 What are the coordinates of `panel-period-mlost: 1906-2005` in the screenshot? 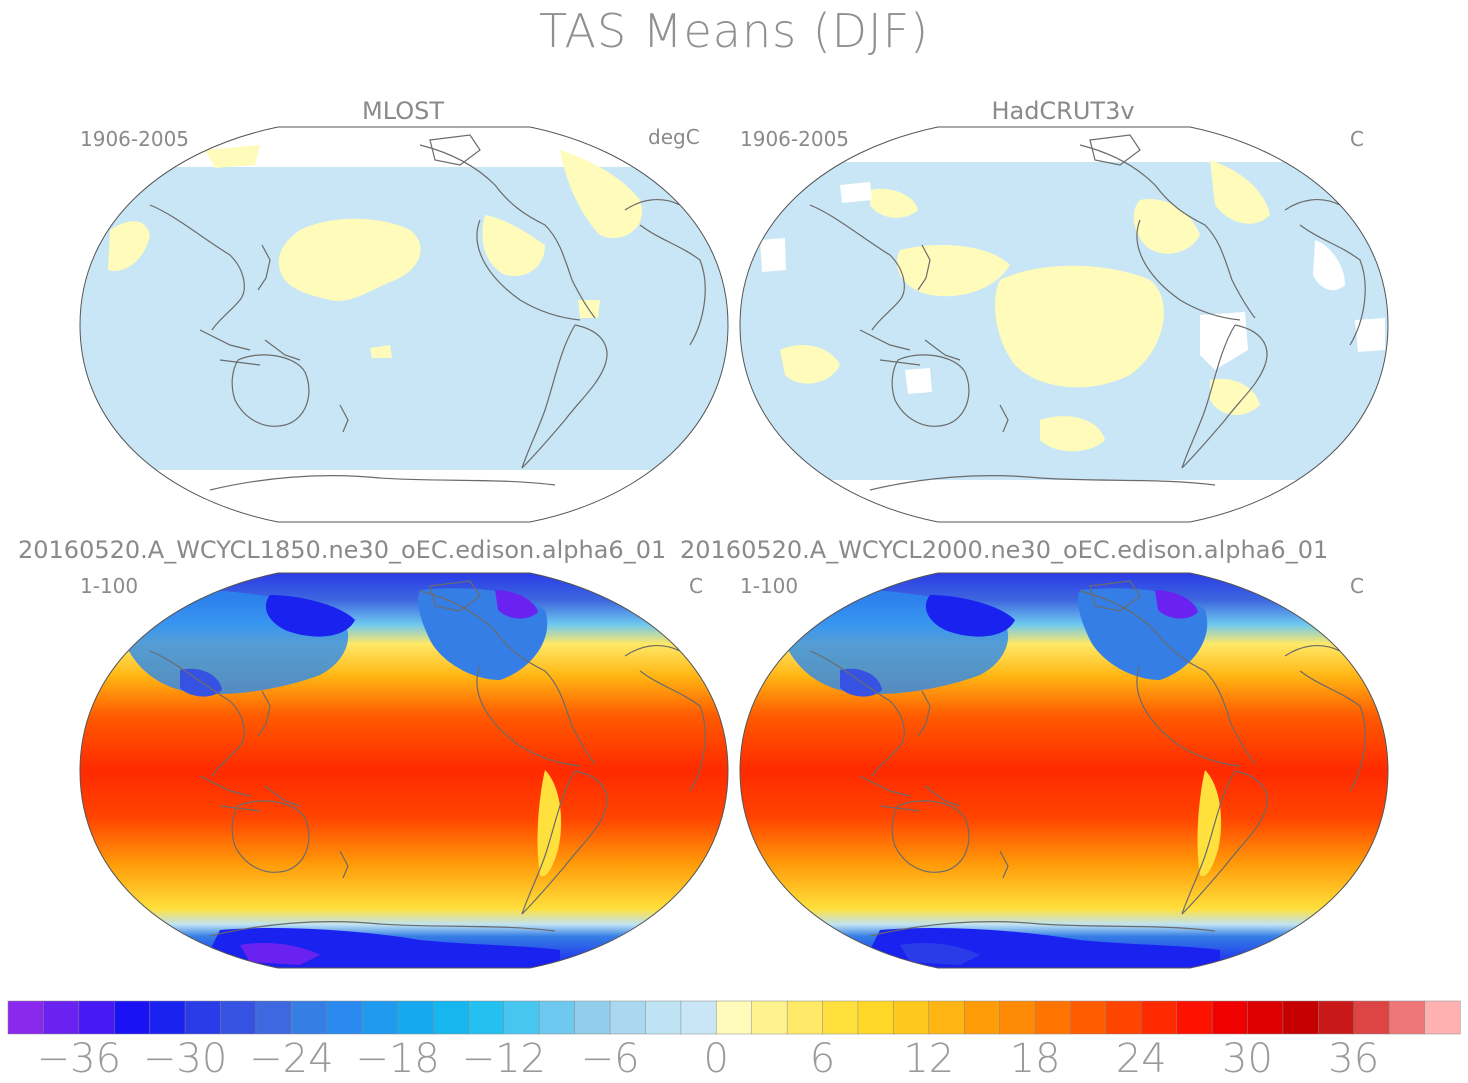 It's located at (135, 139).